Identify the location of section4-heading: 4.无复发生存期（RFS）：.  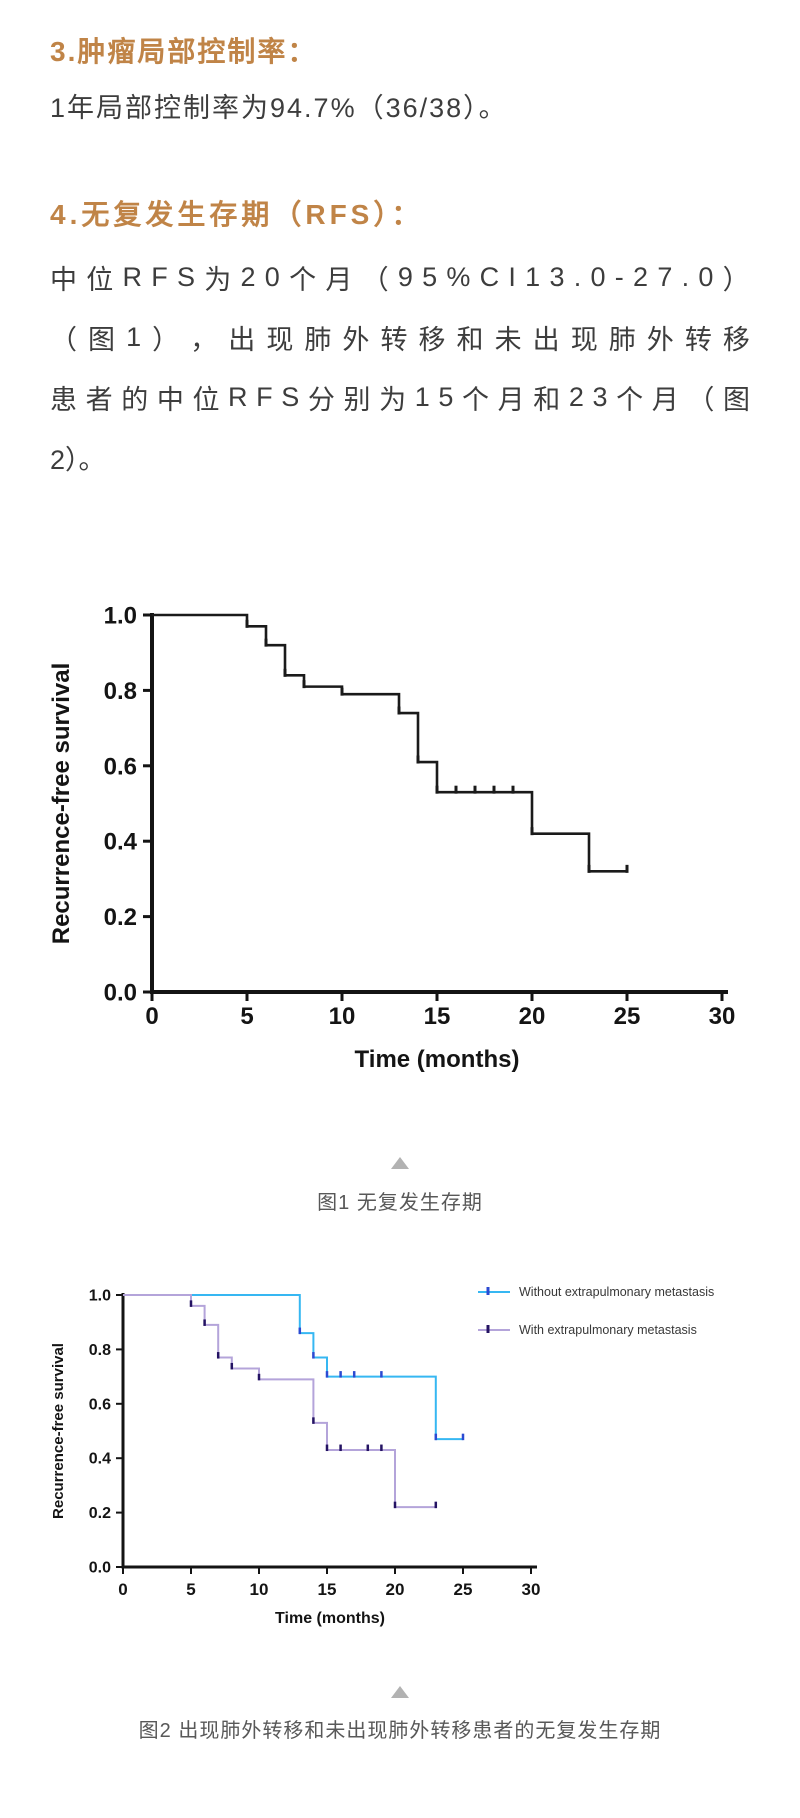
(237, 214).